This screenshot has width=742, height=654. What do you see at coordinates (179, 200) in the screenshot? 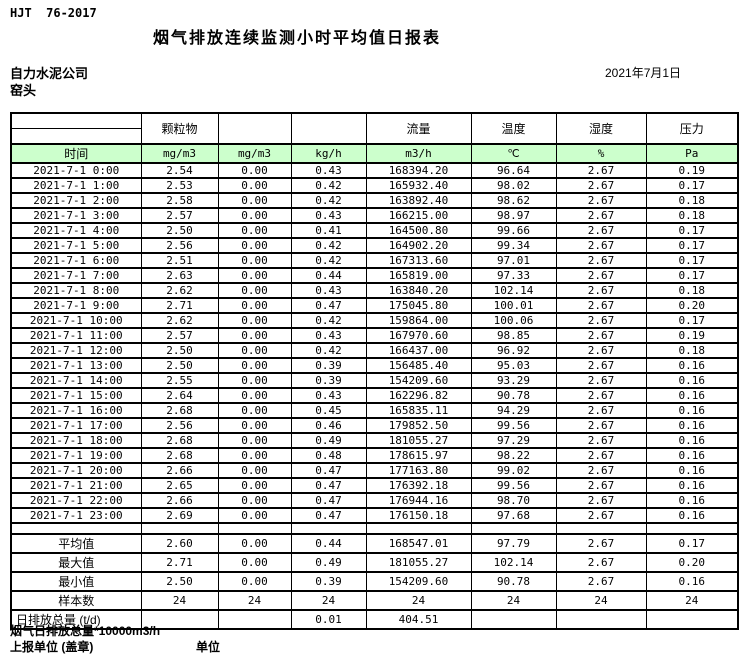
I see `row-value: 2.58` at bounding box center [179, 200].